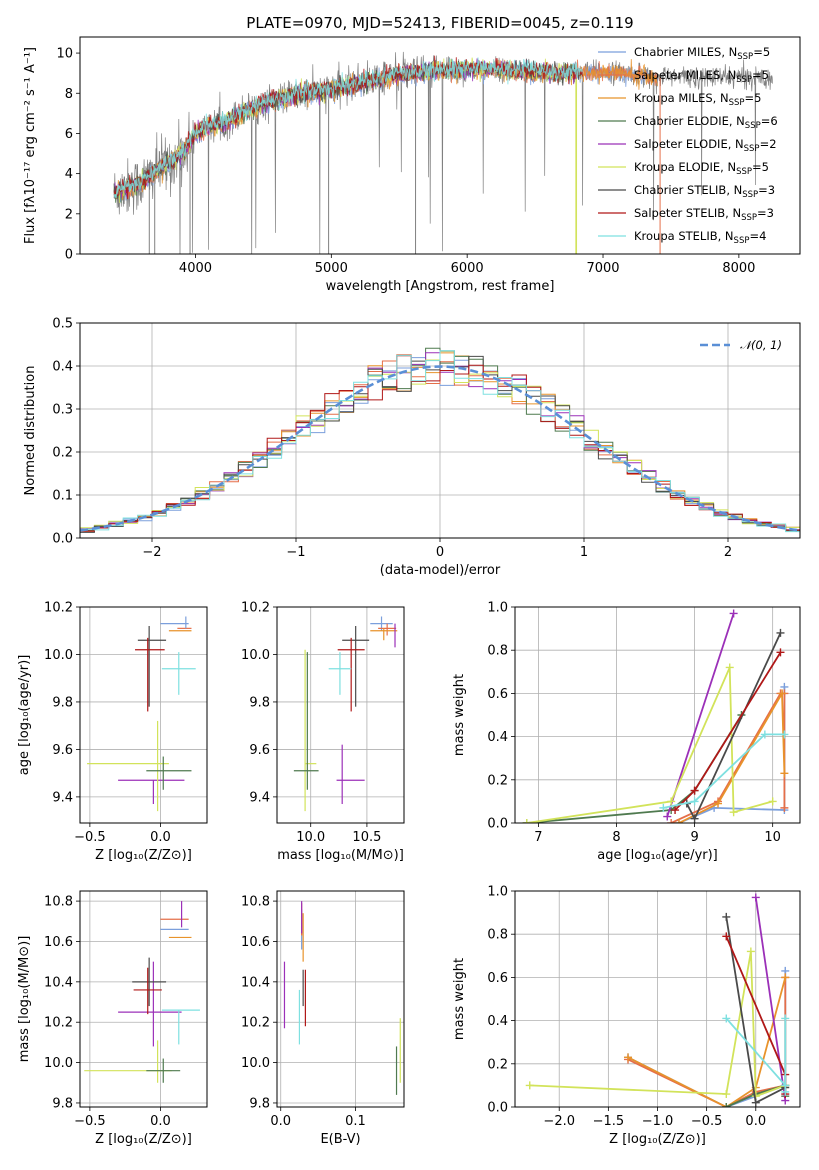  What do you see at coordinates (310, 837) in the screenshot?
I see `x-tick-label: 10.0` at bounding box center [310, 837].